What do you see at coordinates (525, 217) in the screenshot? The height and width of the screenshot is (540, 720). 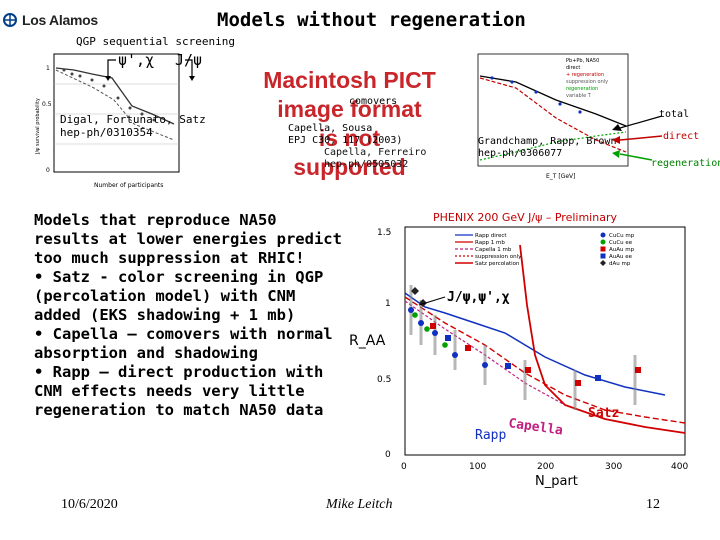 I see `phenix-title: PHENIX 200 GeV J/ψ – Preliminary` at bounding box center [525, 217].